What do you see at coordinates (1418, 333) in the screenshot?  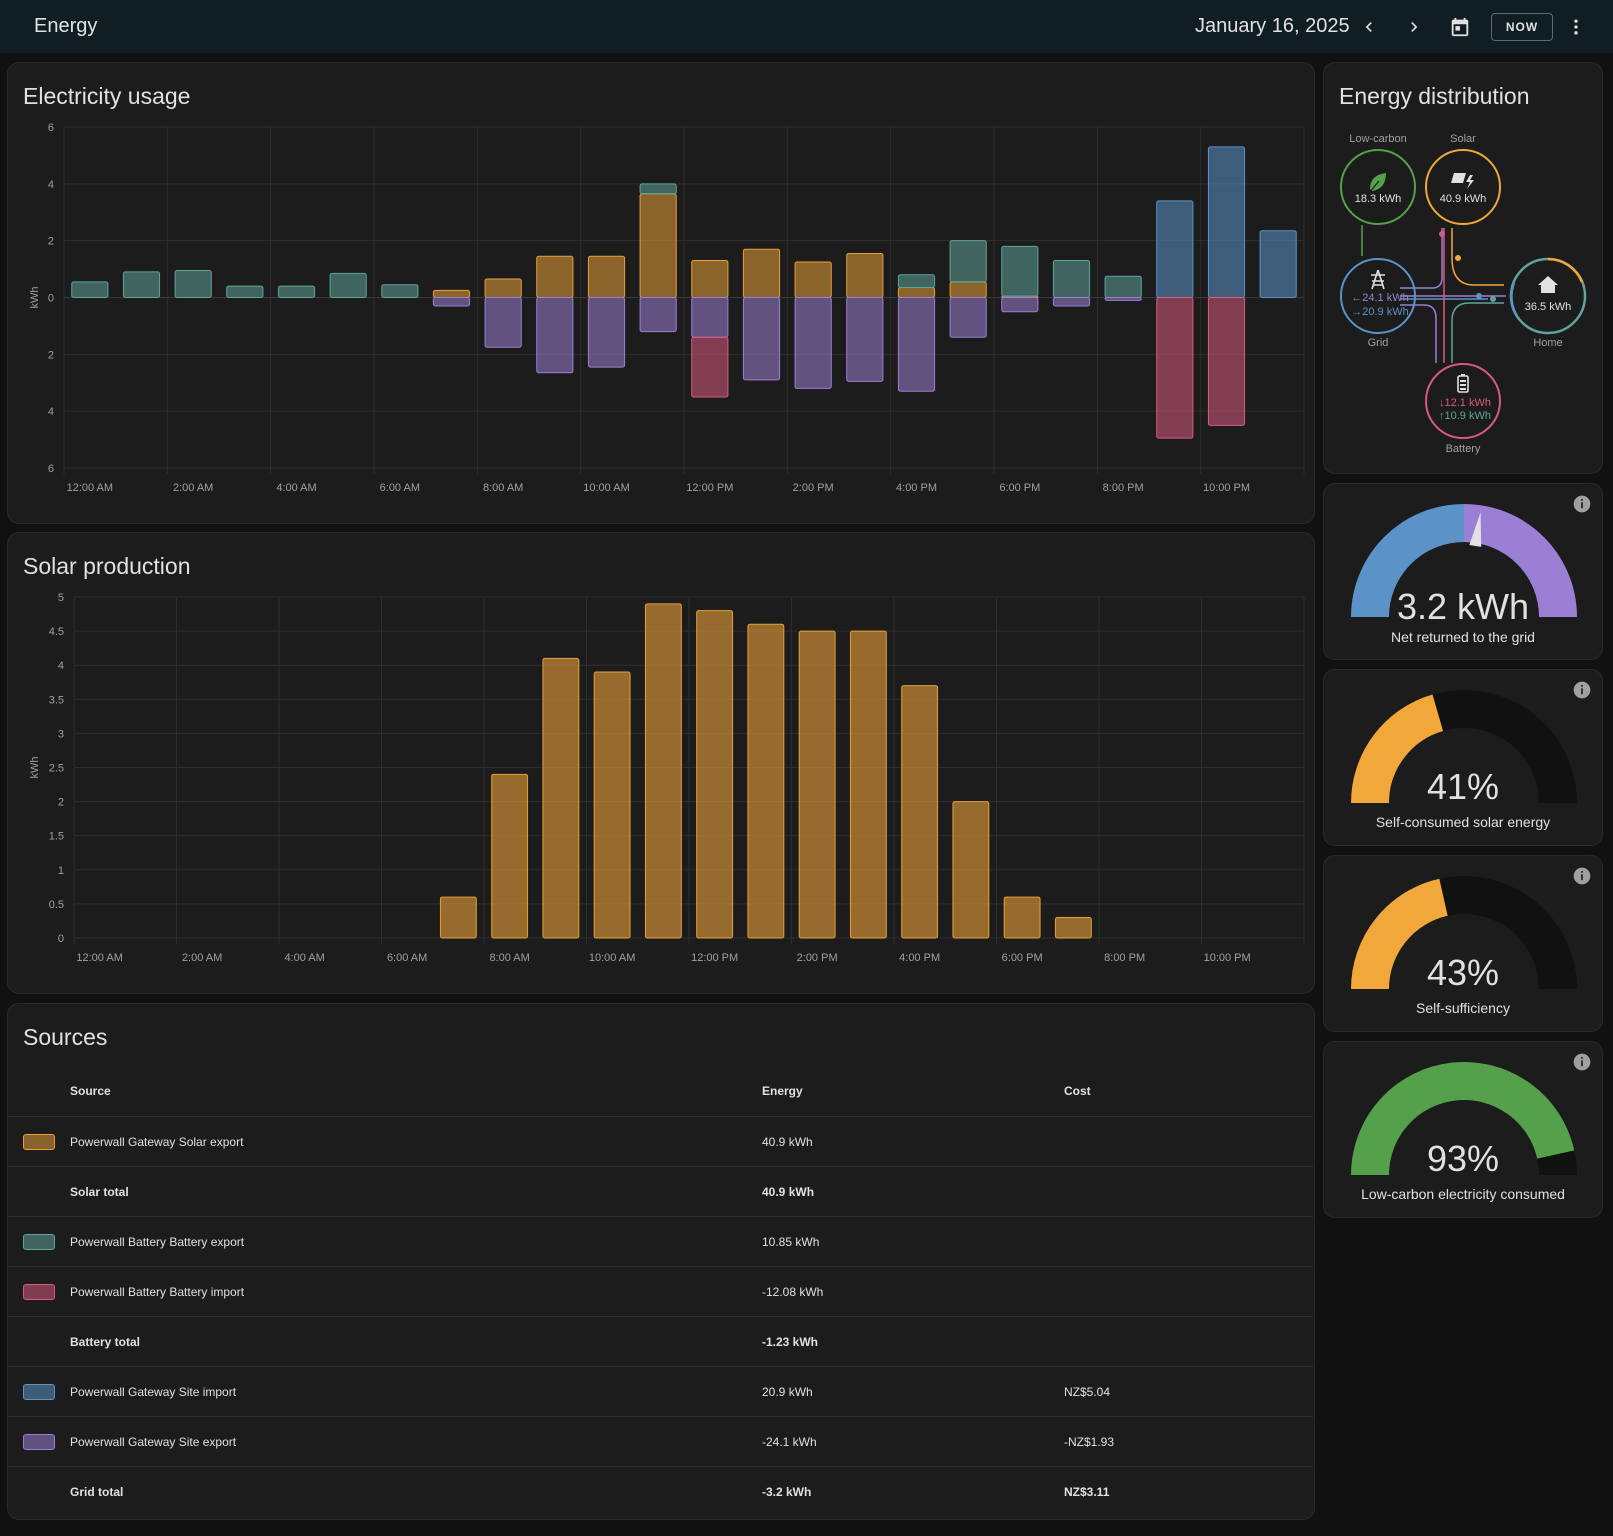 I see `battery-to-grid-line` at bounding box center [1418, 333].